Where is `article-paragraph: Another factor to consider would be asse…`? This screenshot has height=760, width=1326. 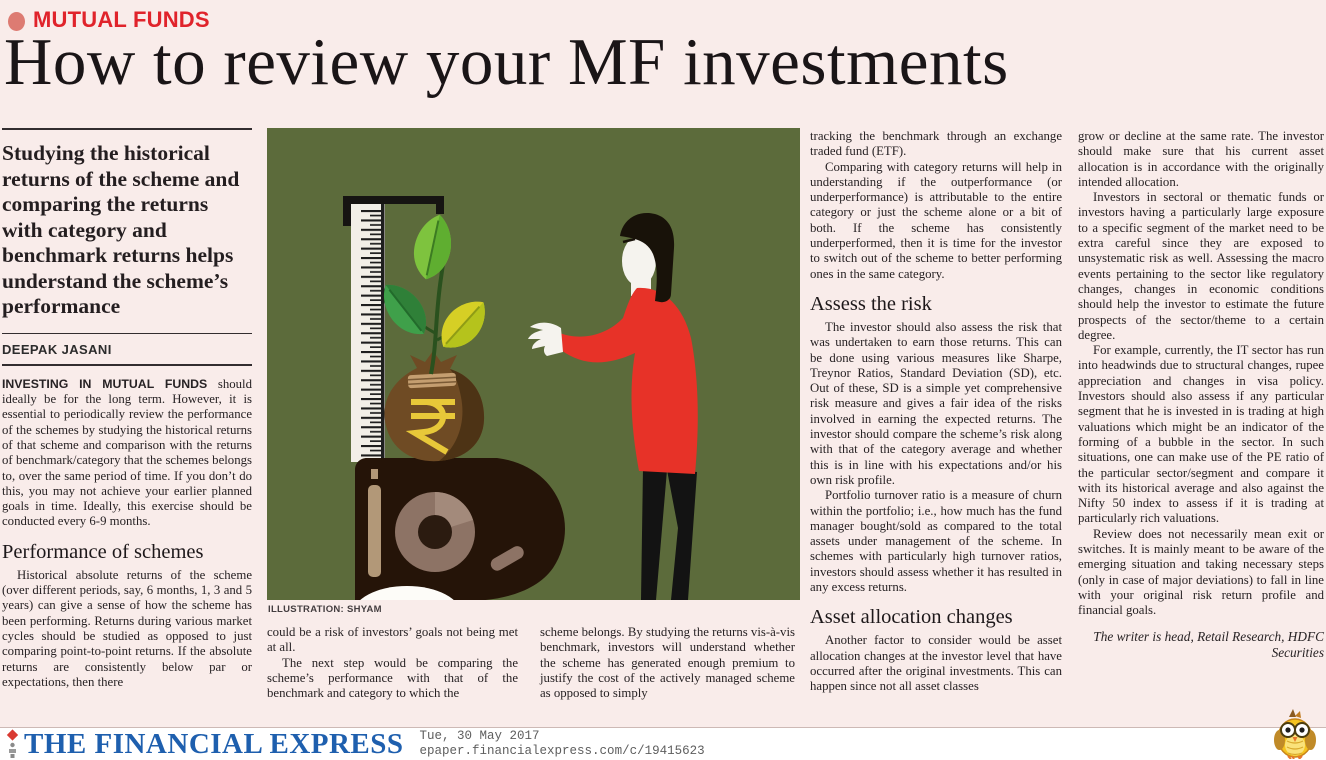 article-paragraph: Another factor to consider would be asse… is located at coordinates (936, 663).